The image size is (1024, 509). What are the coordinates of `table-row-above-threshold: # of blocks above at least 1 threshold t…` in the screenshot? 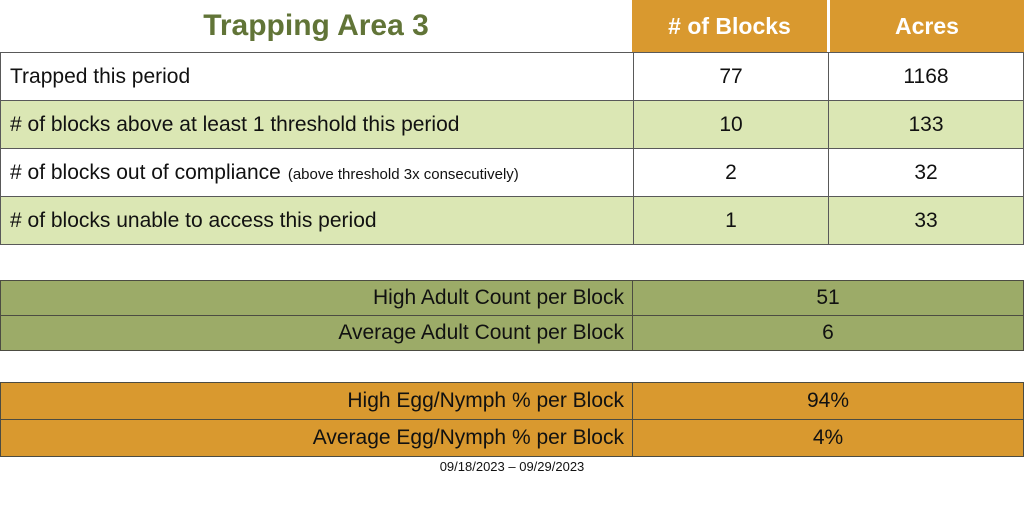 It's located at (512, 125).